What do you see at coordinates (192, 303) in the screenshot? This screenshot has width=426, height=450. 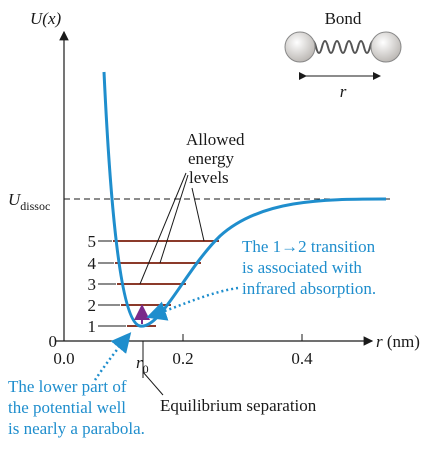 I see `transition-pointer` at bounding box center [192, 303].